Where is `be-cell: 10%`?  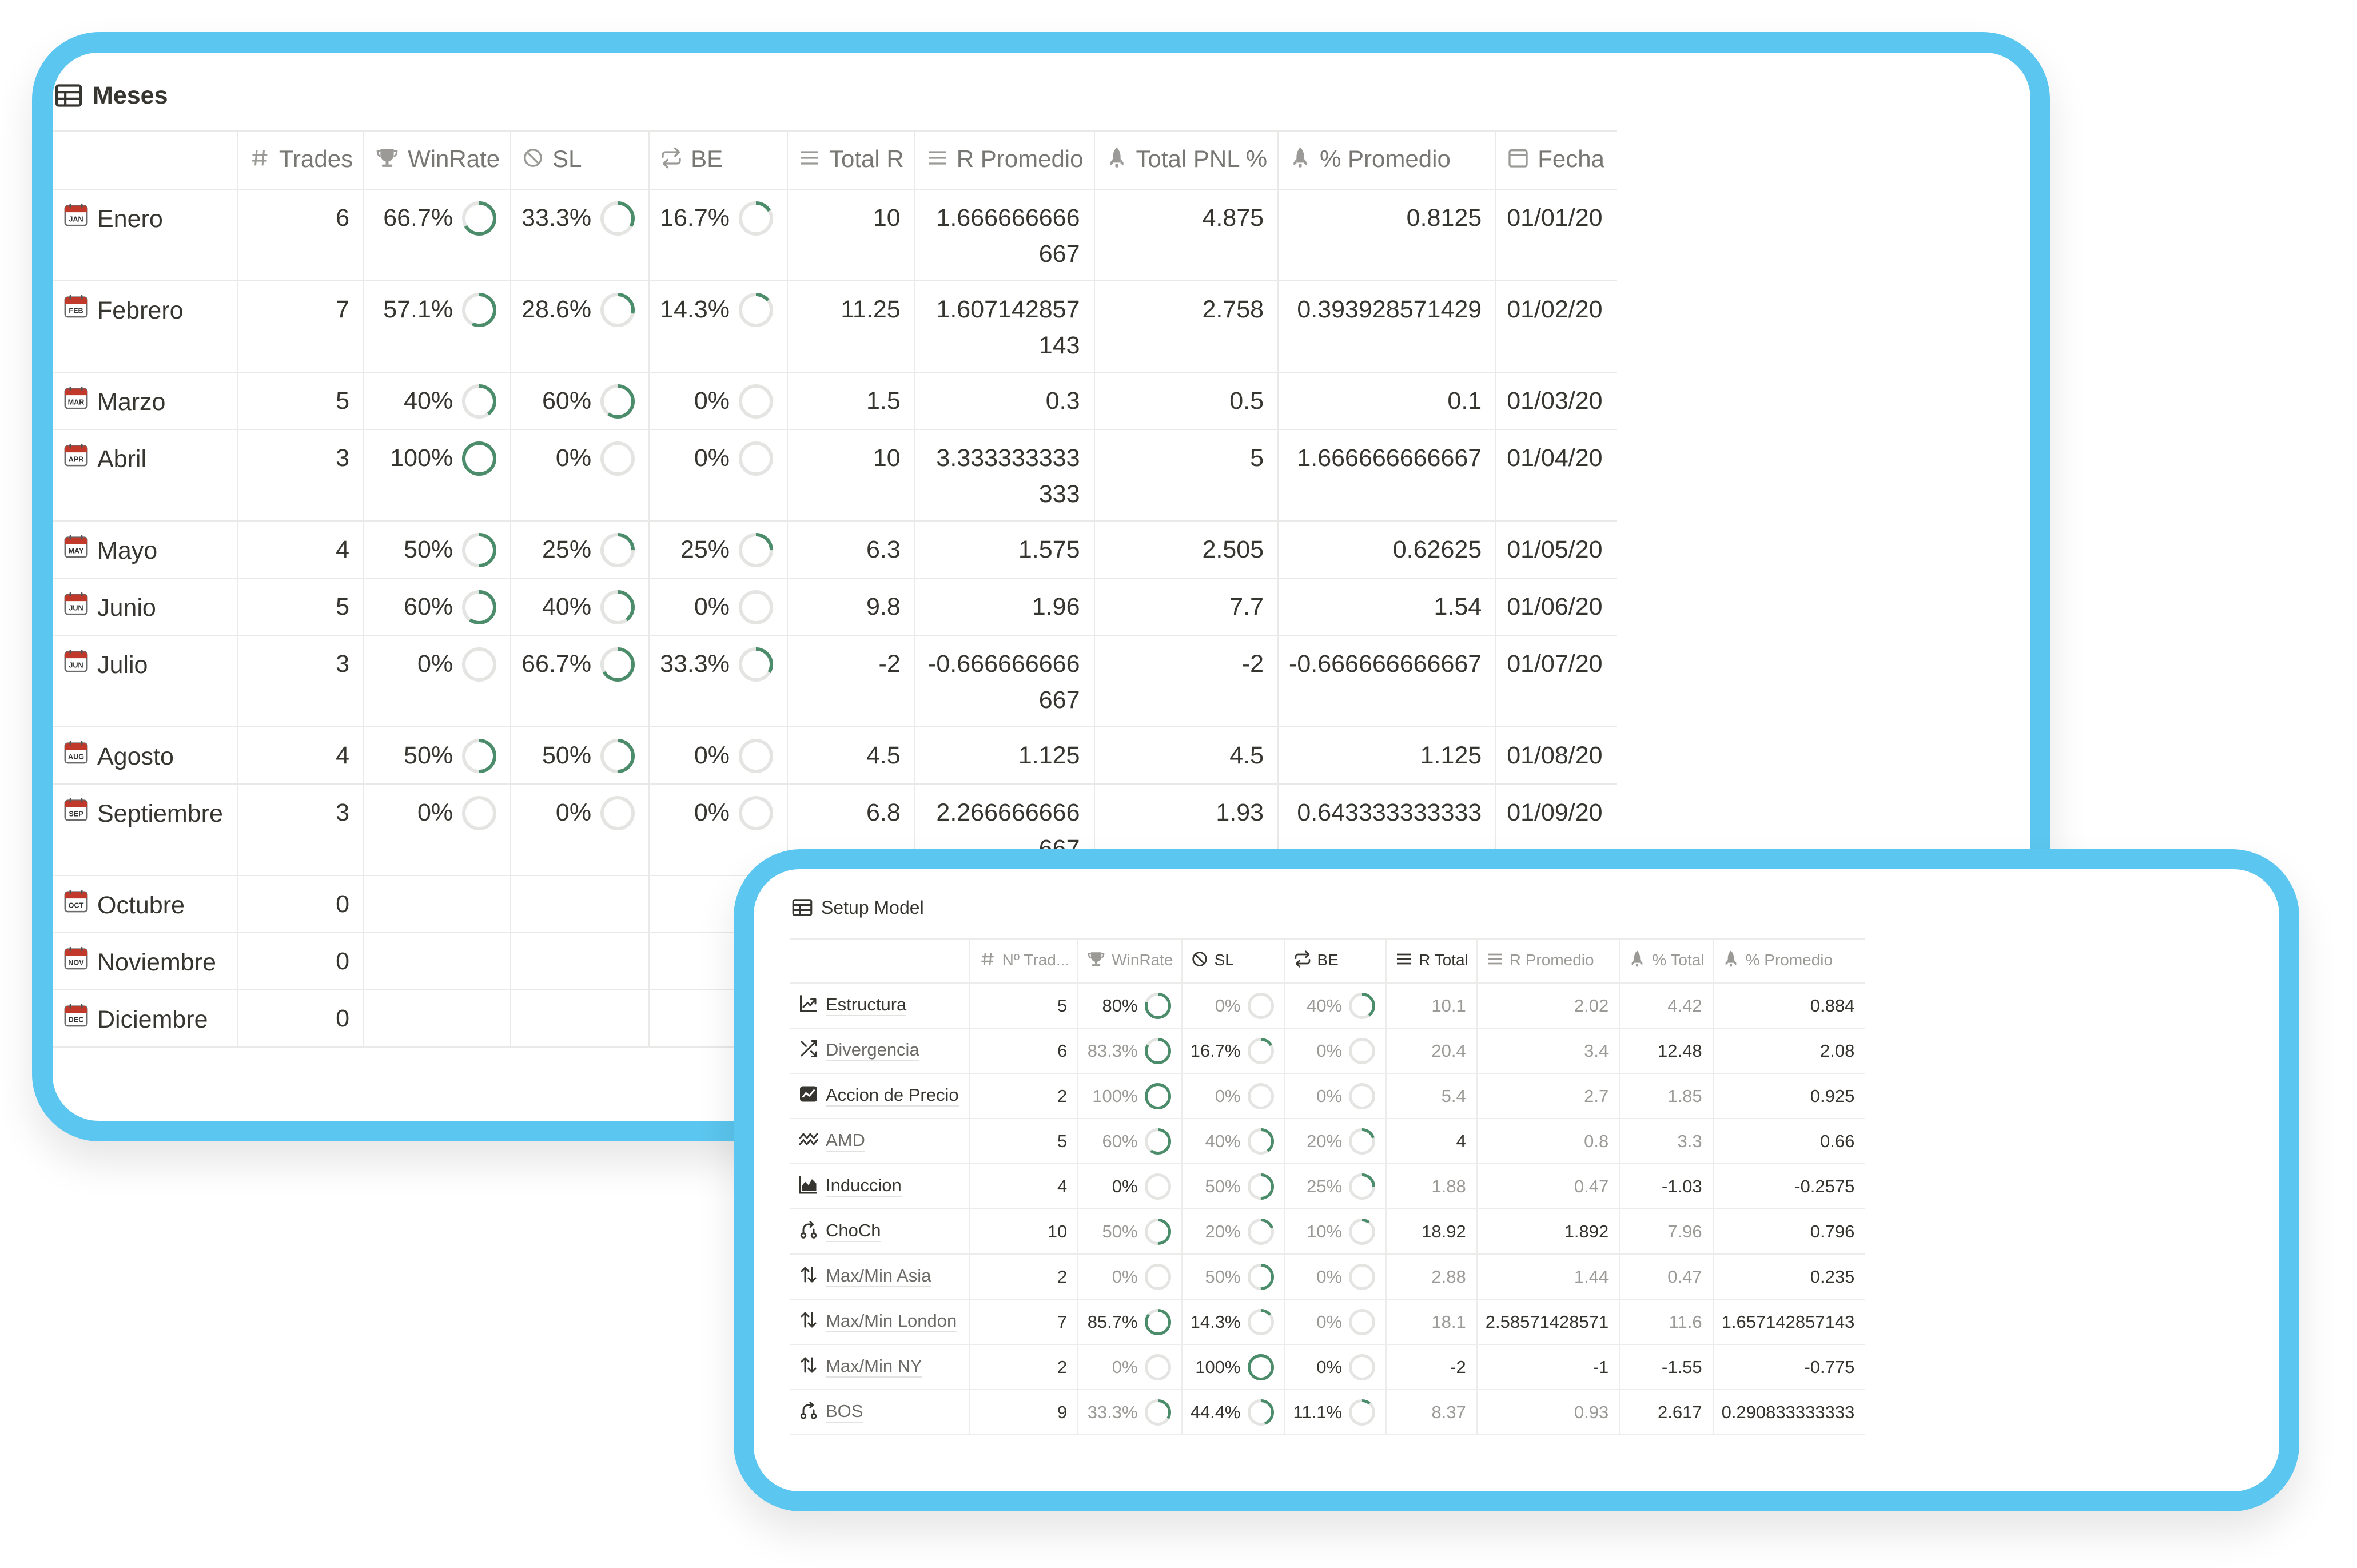
be-cell: 10% is located at coordinates (1335, 1232).